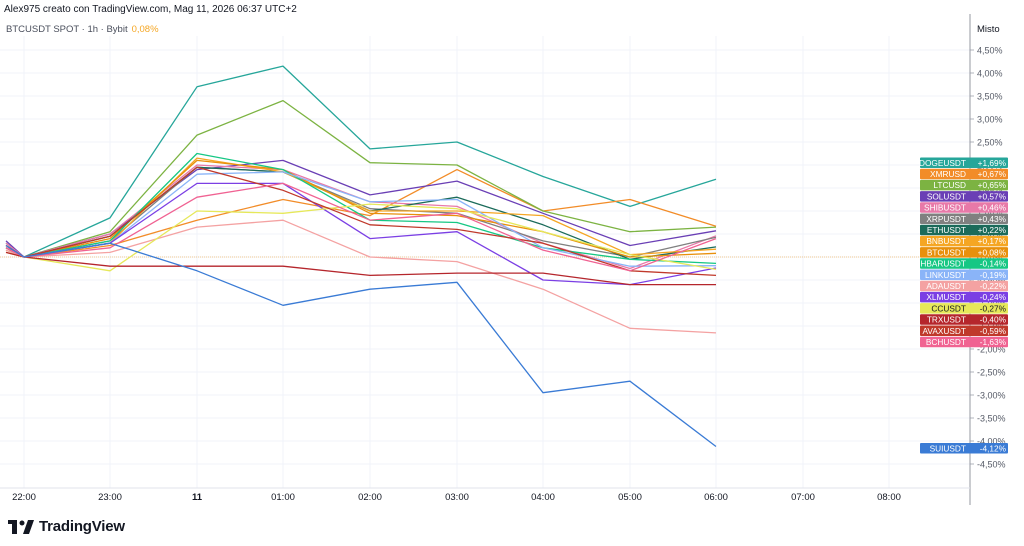 The image size is (1024, 546). Describe the element at coordinates (991, 350) in the screenshot. I see `y-tick-label: -2,00%` at that location.